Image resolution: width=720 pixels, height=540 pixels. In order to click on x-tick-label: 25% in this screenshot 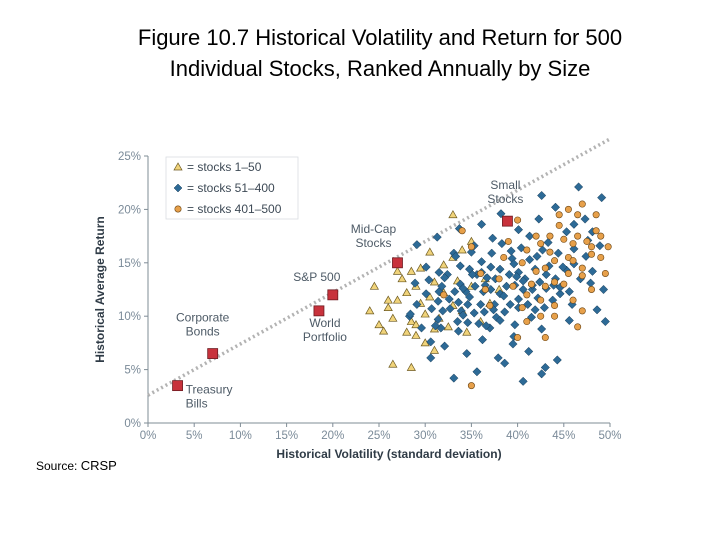, I will do `click(378, 436)`.